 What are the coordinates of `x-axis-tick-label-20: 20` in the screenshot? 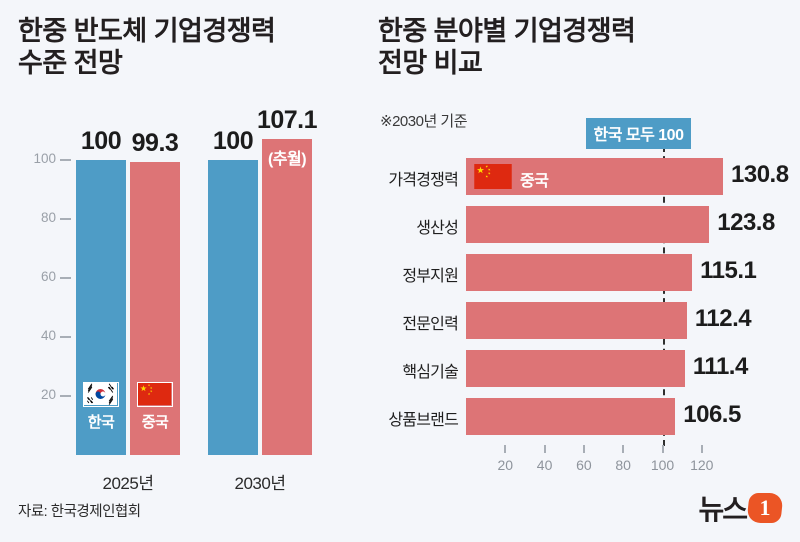 It's located at (505, 465).